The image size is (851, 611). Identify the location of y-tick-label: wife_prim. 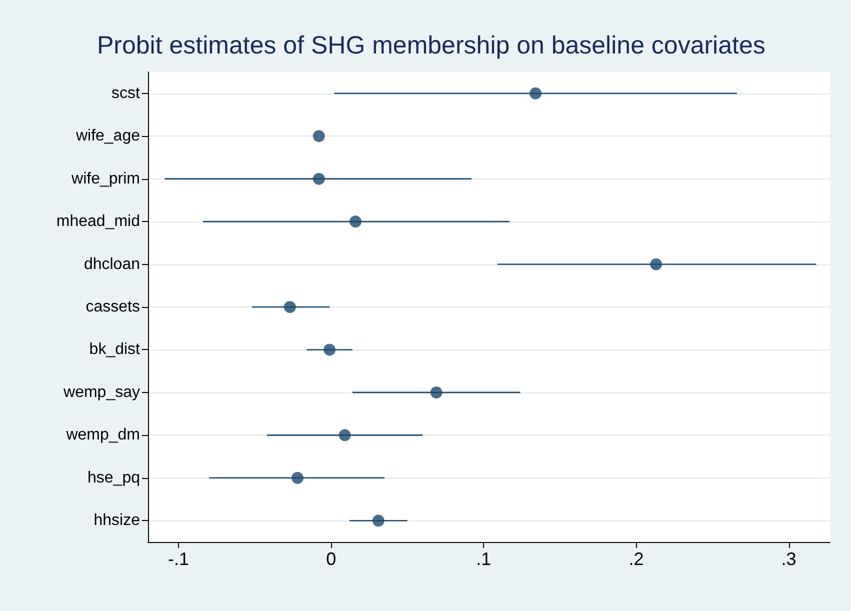
(105, 179).